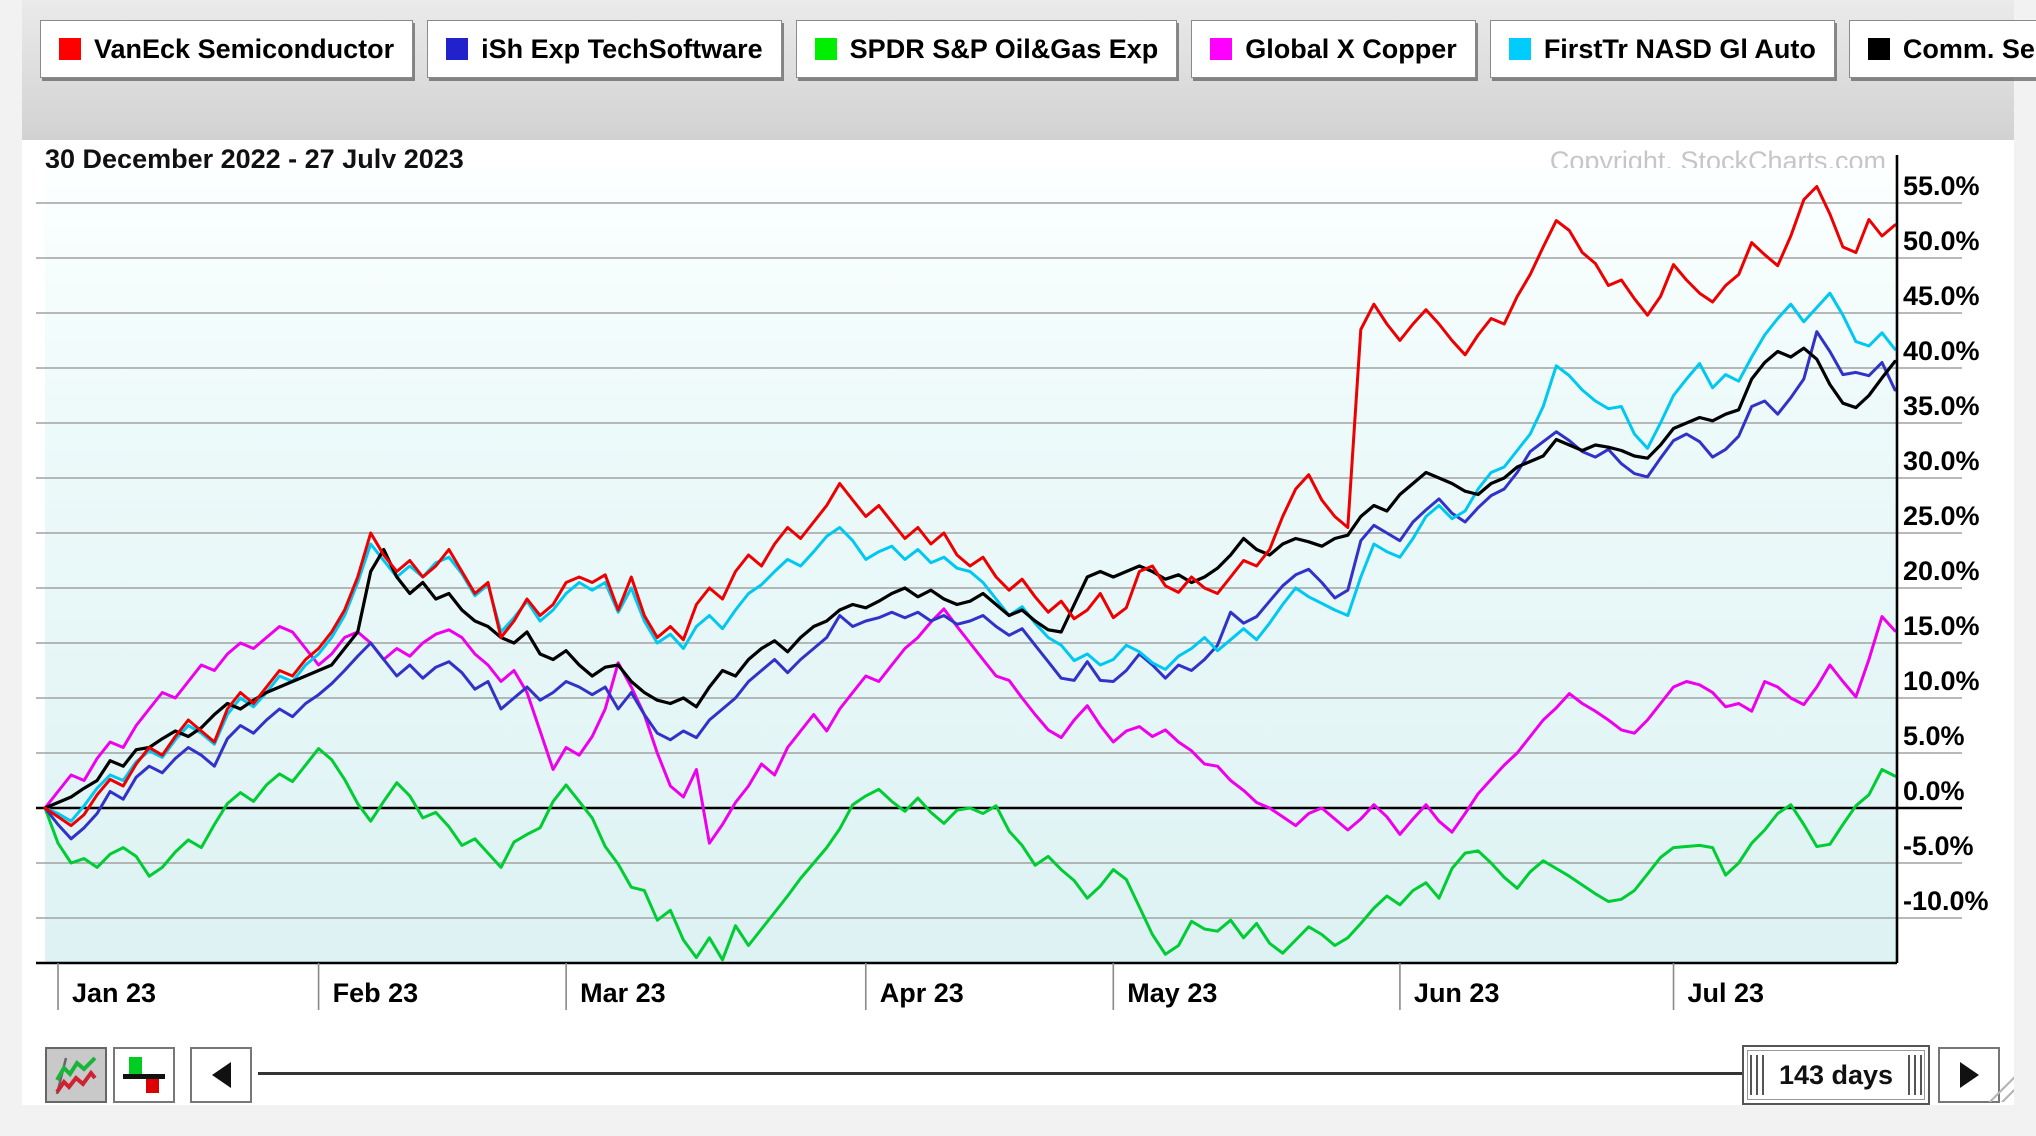  I want to click on y-axis-tick-label: 0.0%, so click(1934, 791).